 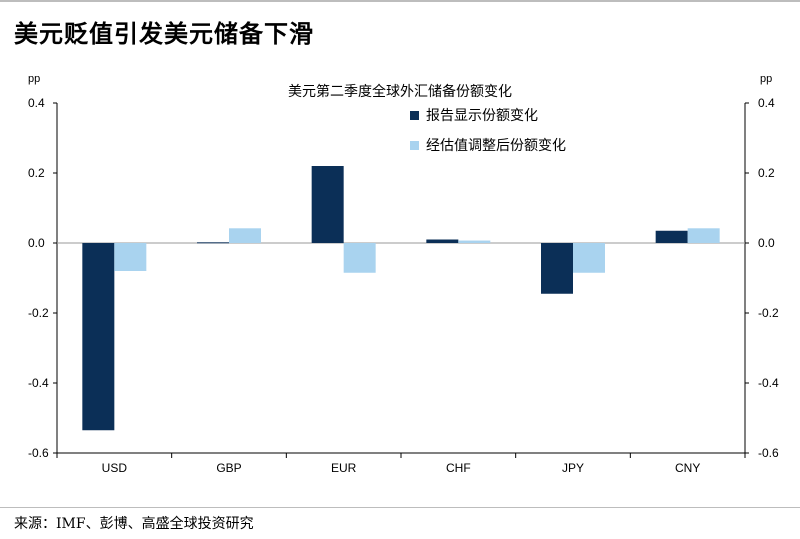 I want to click on xtick-label: USD, so click(x=115, y=468).